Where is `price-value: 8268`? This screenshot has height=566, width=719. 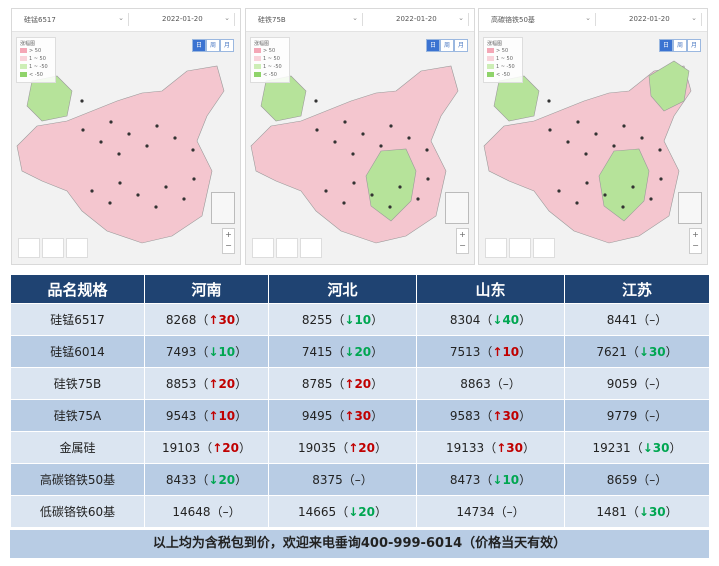 price-value: 8268 is located at coordinates (181, 320).